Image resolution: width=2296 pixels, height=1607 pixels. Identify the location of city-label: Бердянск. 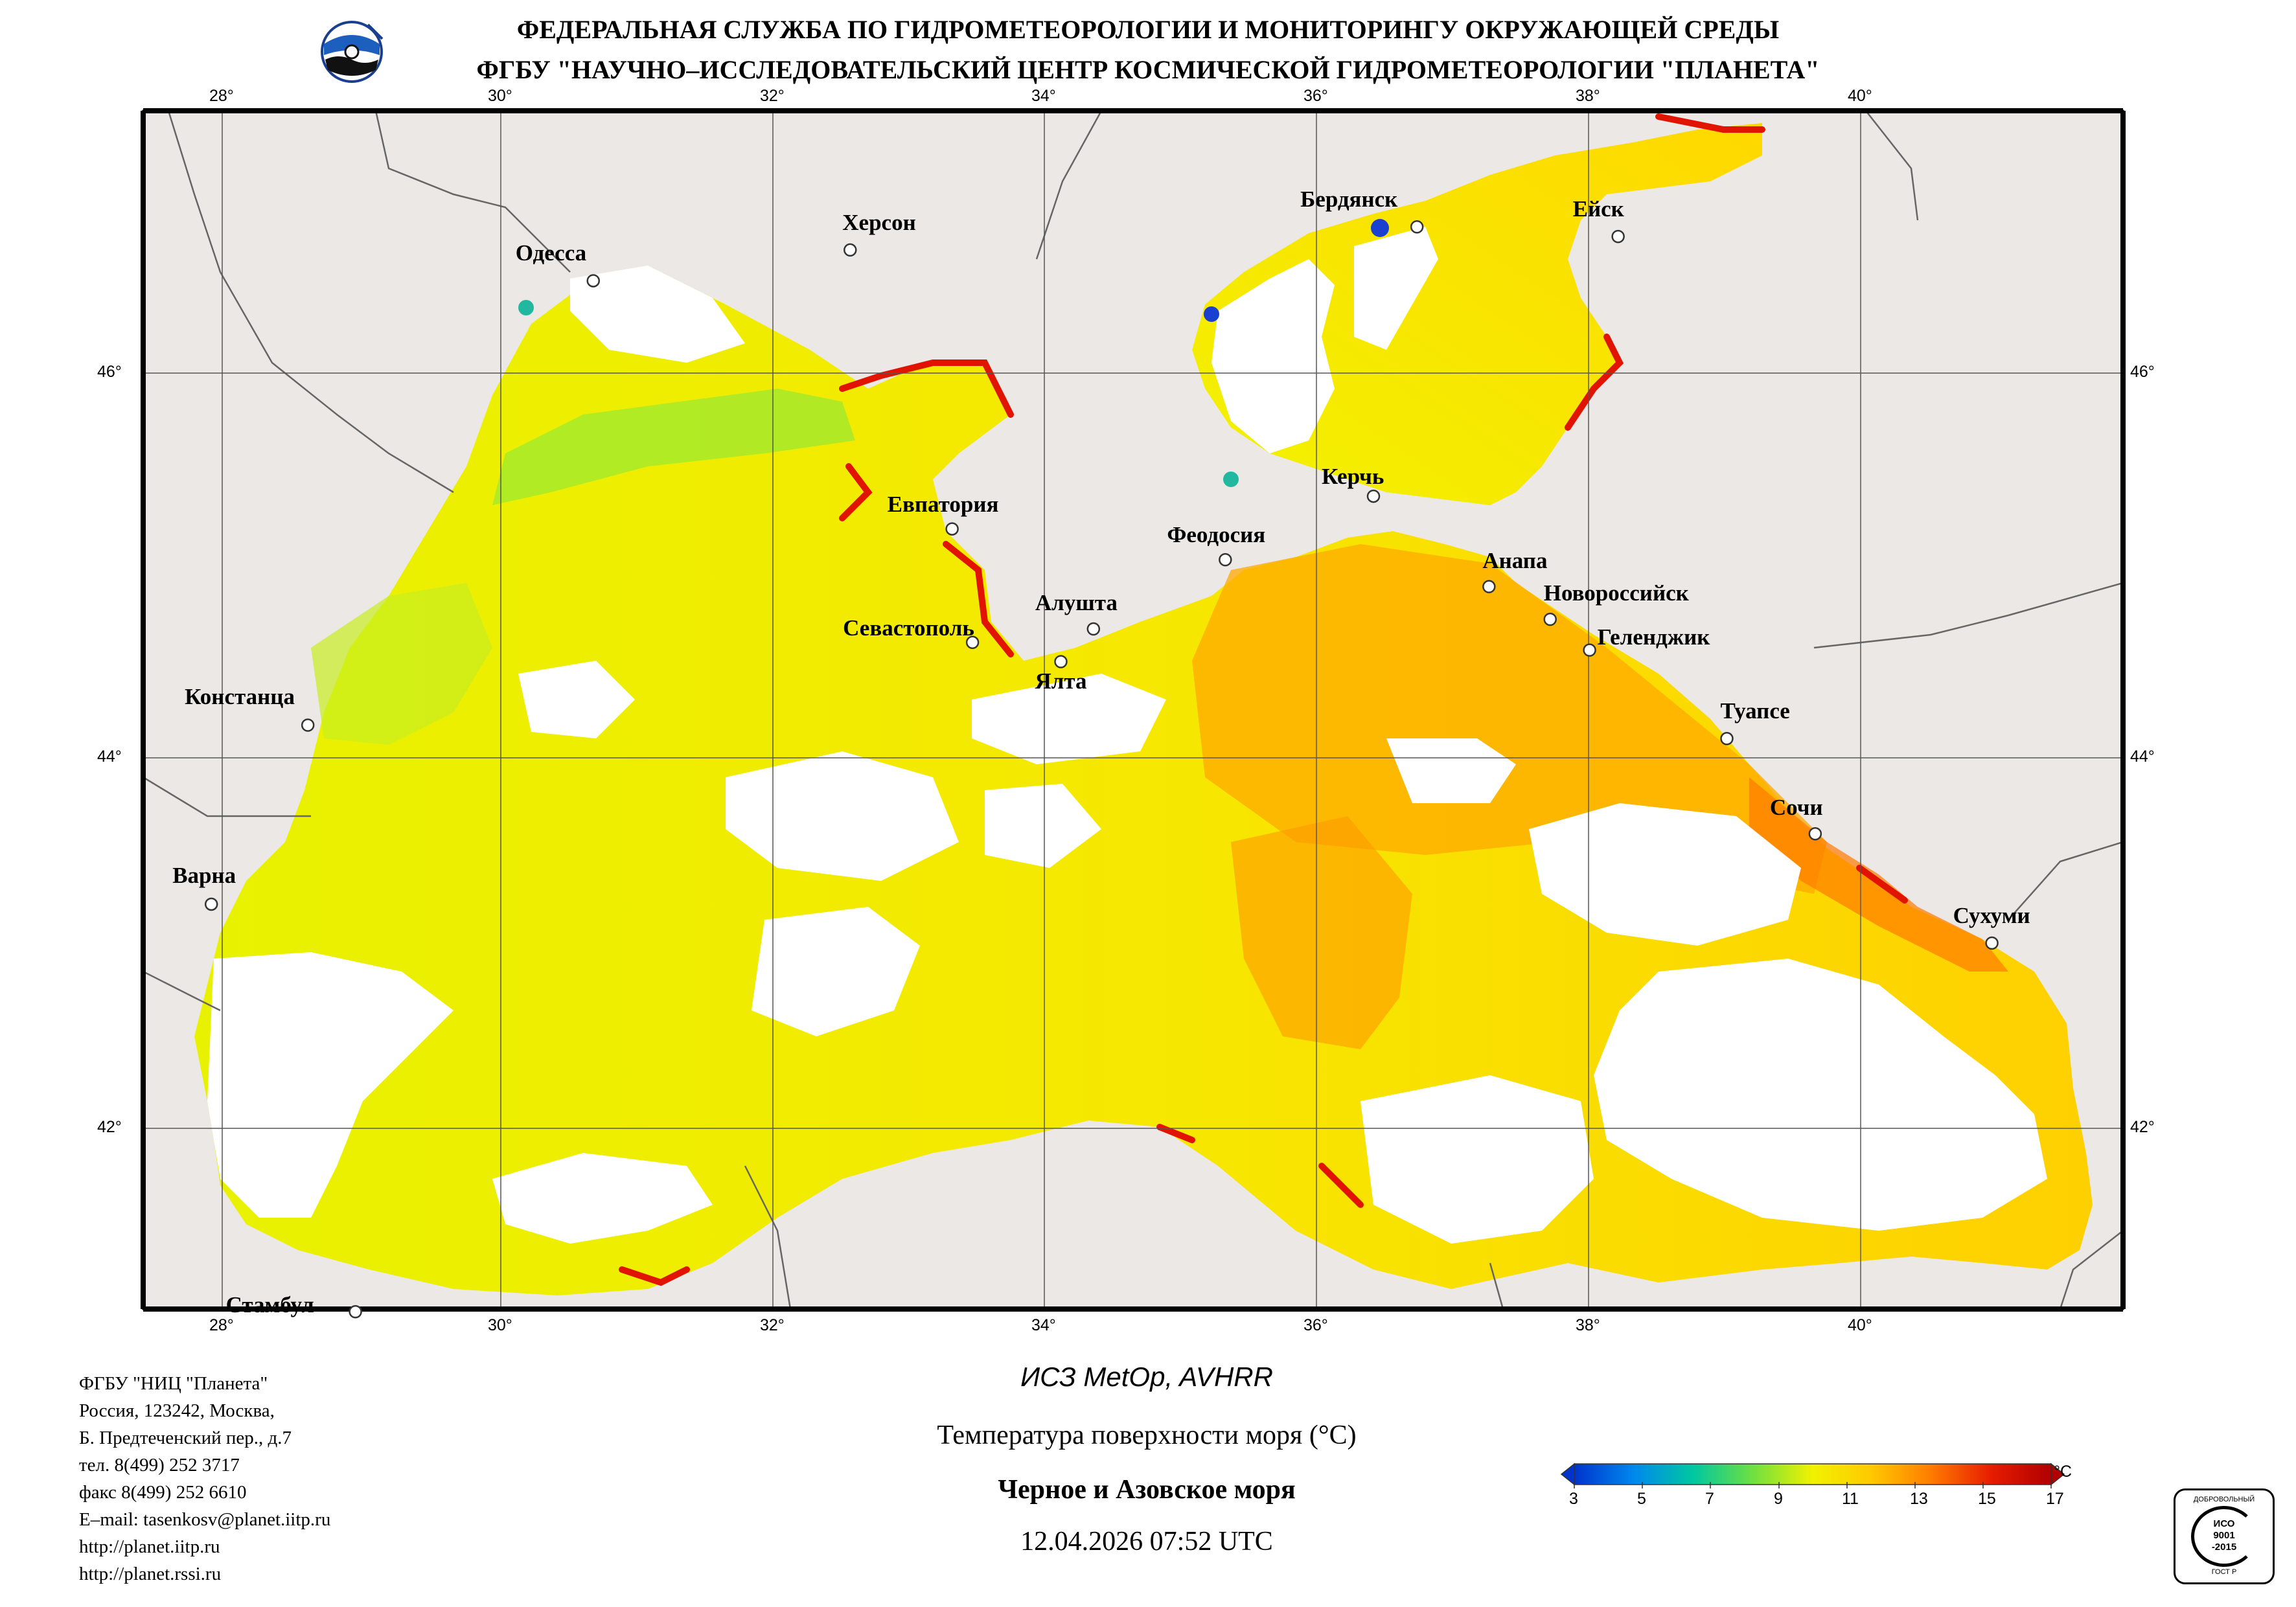
(1349, 199).